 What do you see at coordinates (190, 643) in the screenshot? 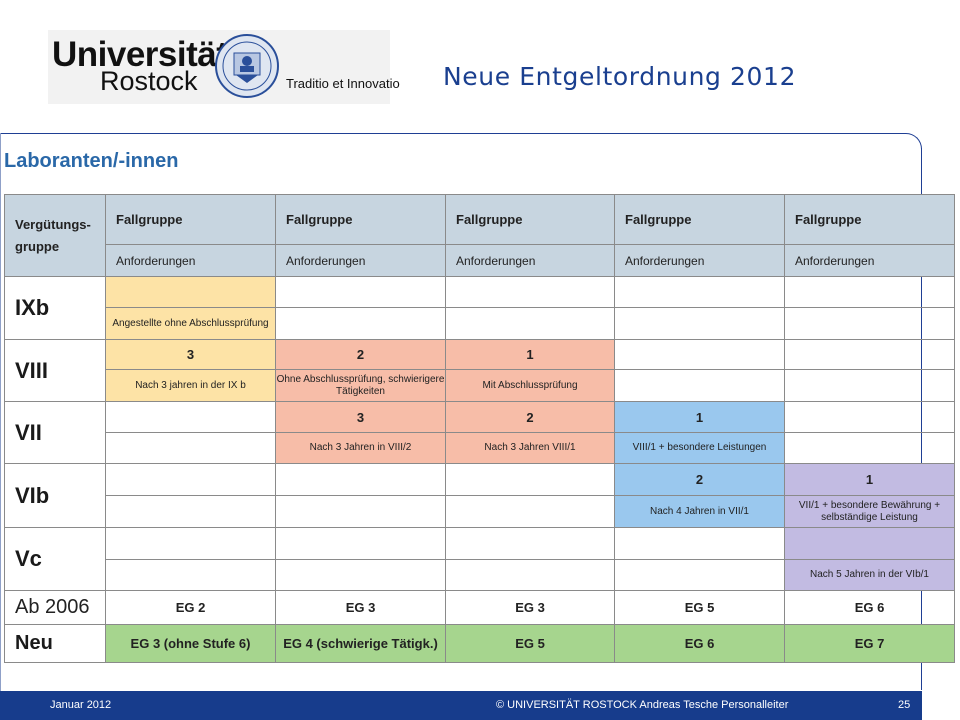
I see `eg-value: EG 3 (ohne Stufe 6)` at bounding box center [190, 643].